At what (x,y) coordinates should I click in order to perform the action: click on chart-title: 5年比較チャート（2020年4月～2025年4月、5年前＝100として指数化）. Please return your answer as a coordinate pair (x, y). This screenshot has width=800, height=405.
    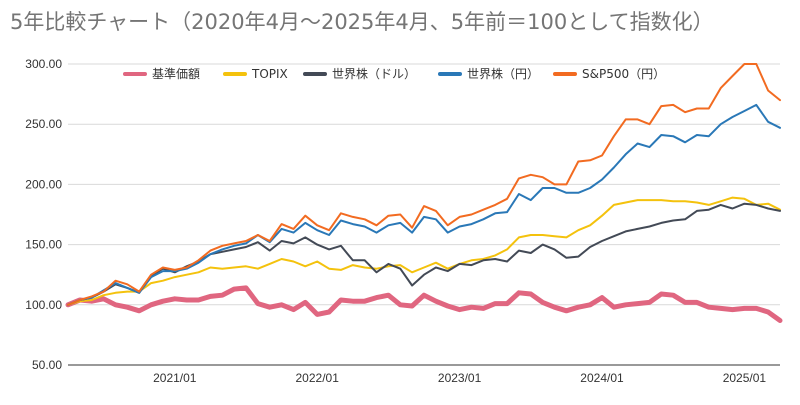
    Looking at the image, I should click on (362, 22).